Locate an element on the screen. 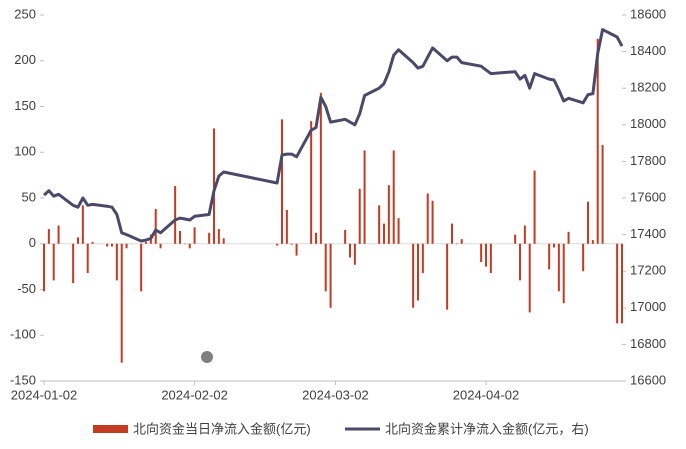 The height and width of the screenshot is (449, 686). y-tick-label: -100 is located at coordinates (23, 334).